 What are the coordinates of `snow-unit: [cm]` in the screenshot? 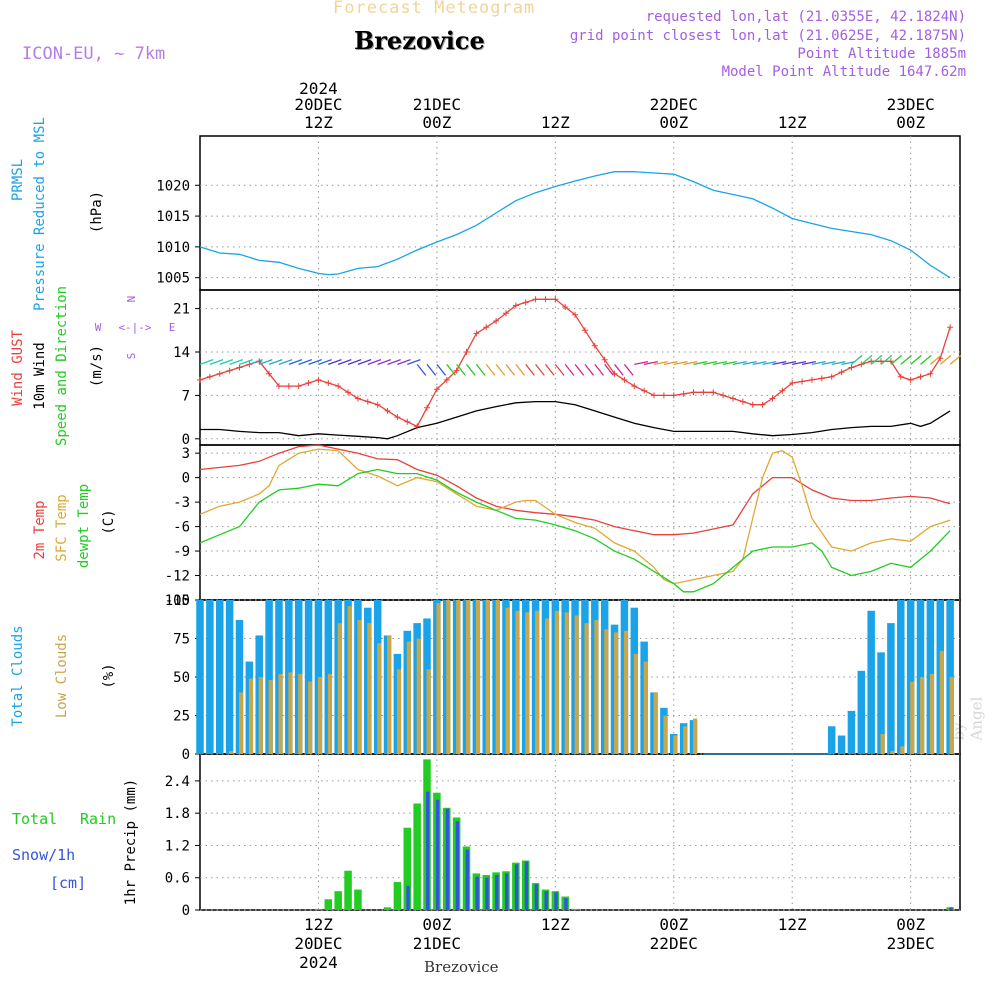 It's located at (68, 883).